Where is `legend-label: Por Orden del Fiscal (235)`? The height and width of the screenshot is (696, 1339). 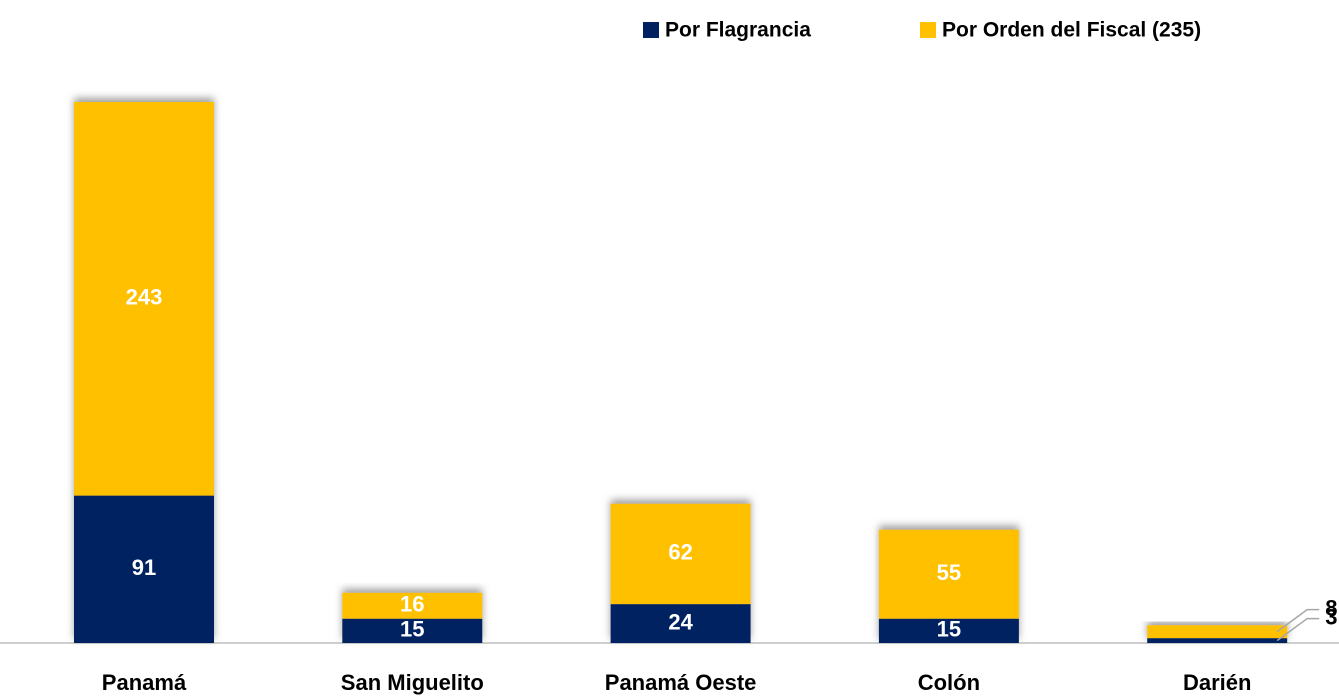
legend-label: Por Orden del Fiscal (235) is located at coordinates (1071, 30).